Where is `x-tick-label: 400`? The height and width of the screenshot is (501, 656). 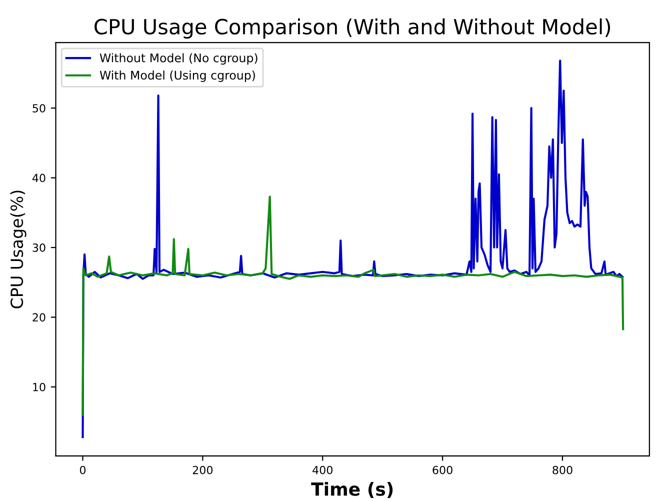
x-tick-label: 400 is located at coordinates (322, 470).